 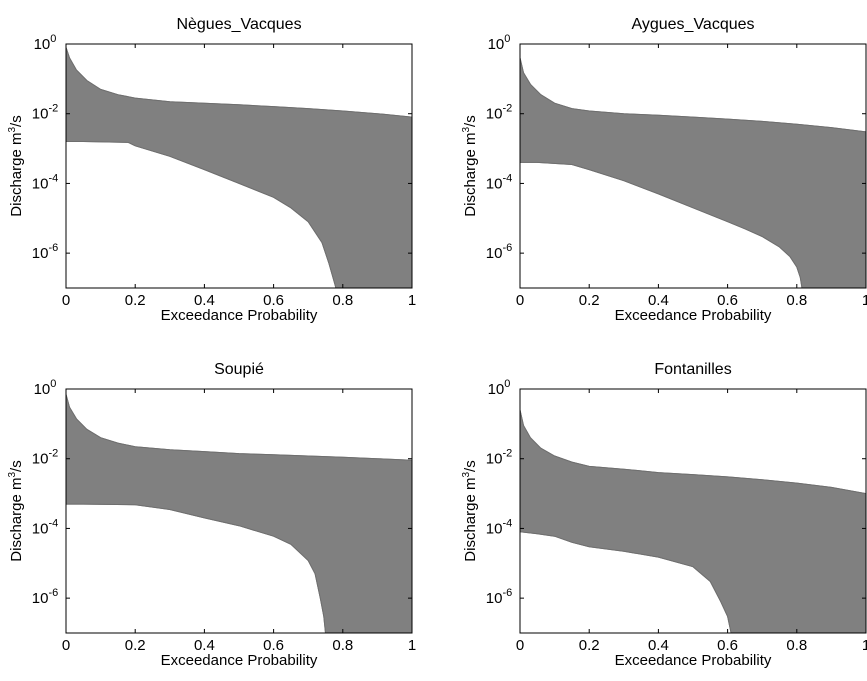 What do you see at coordinates (692, 24) in the screenshot?
I see `chart-title: Aygues_Vacques` at bounding box center [692, 24].